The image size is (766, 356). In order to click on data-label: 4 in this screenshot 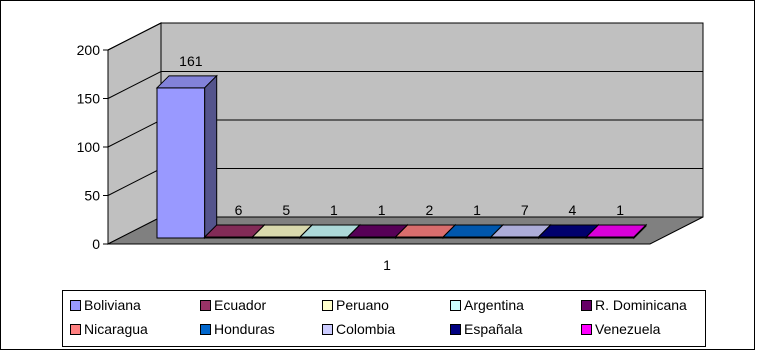, I will do `click(573, 210)`.